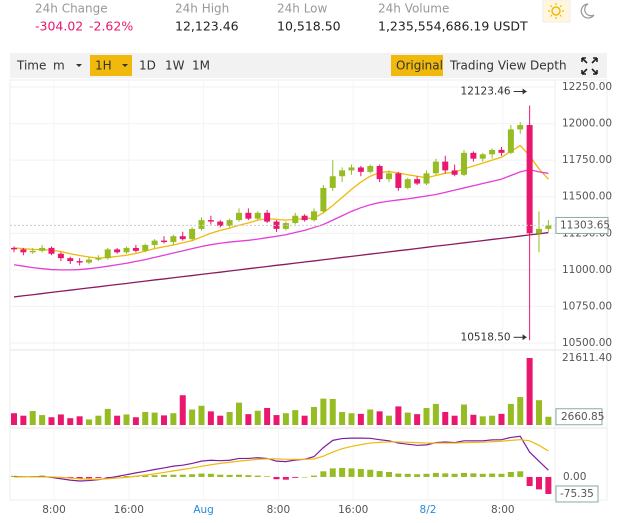 The width and height of the screenshot is (617, 523). I want to click on x-tick-label: Aug, so click(203, 510).